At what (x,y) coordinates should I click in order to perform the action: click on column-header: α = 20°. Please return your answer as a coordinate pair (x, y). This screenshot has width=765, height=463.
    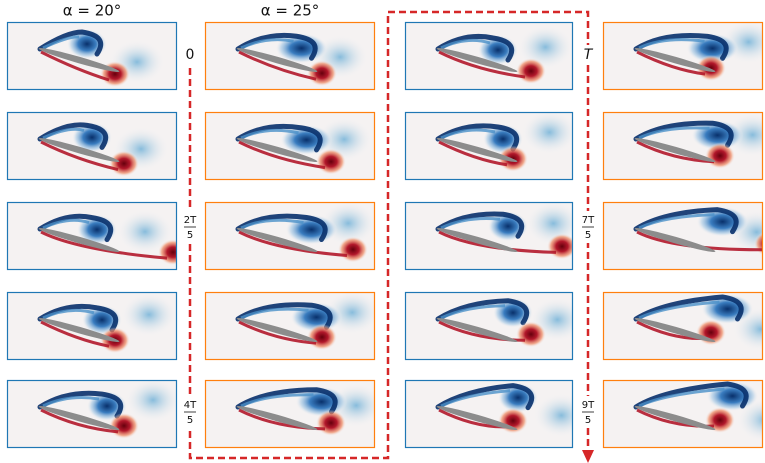
    Looking at the image, I should click on (92, 11).